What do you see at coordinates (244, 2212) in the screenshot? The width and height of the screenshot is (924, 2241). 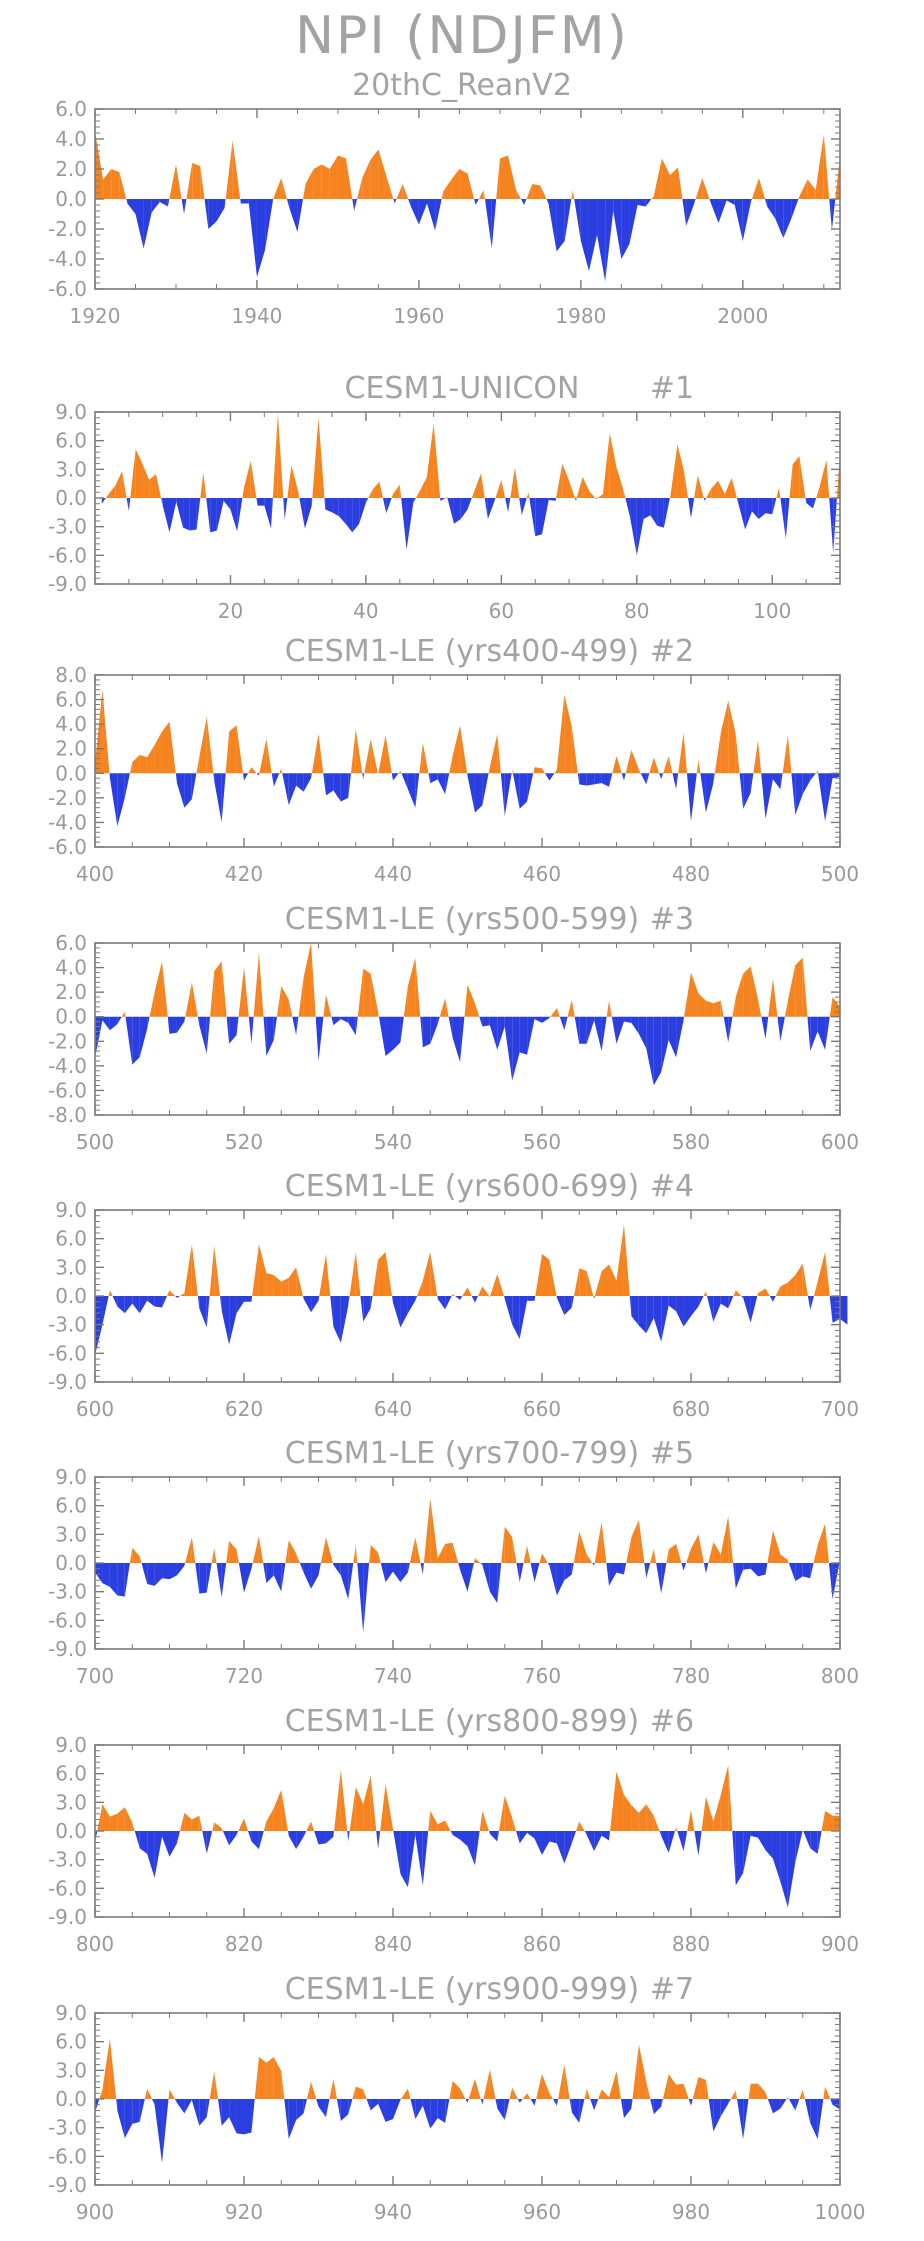 I see `x-tick-label: 920` at bounding box center [244, 2212].